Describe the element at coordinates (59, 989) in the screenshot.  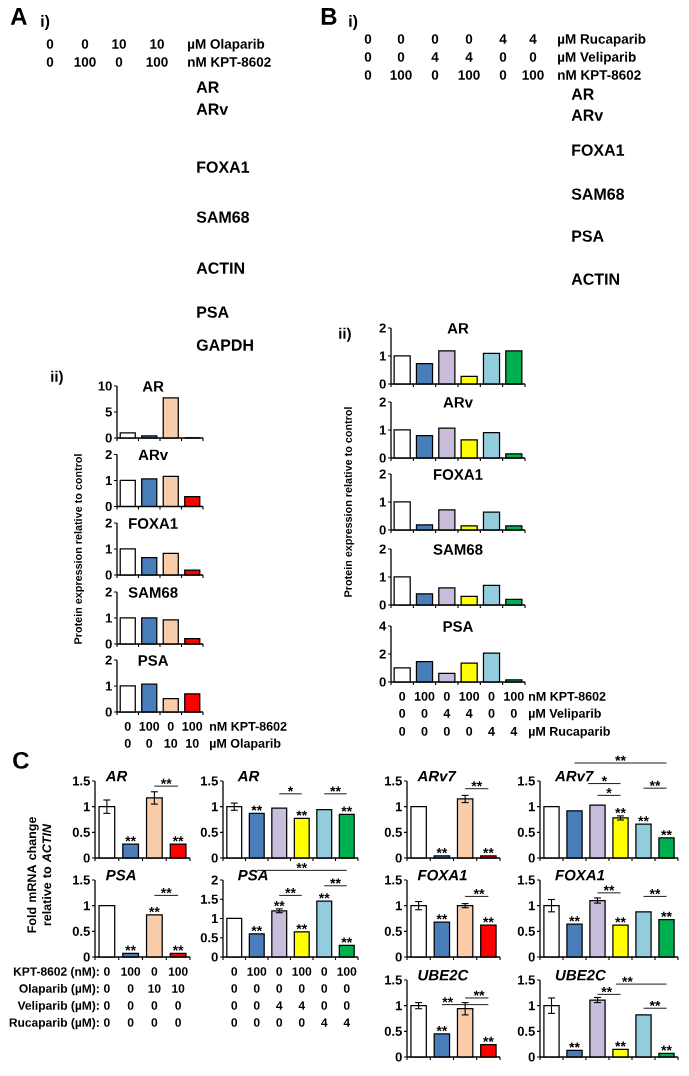
I see `text: Olaparib (µM):` at that location.